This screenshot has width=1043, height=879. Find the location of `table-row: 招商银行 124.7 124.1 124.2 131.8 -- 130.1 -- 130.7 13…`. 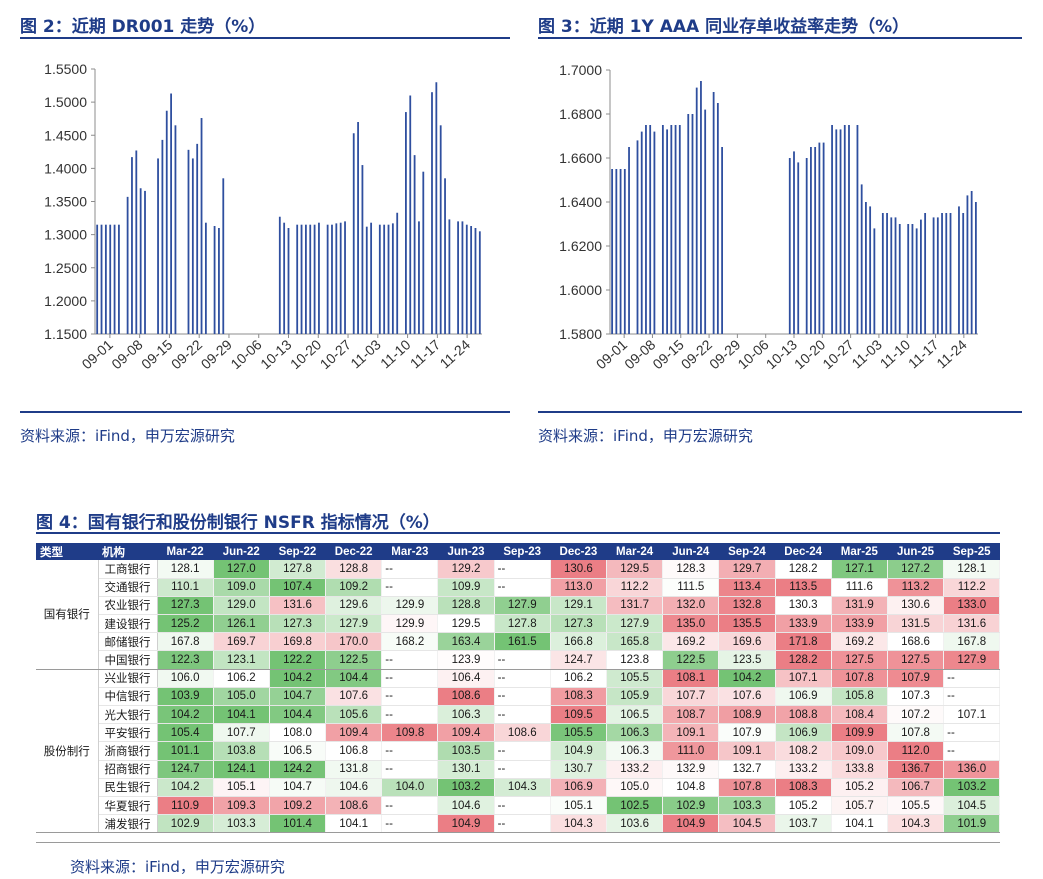

table-row: 招商银行 124.7 124.1 124.2 131.8 -- 130.1 -- 130.7 13… is located at coordinates (518, 769).